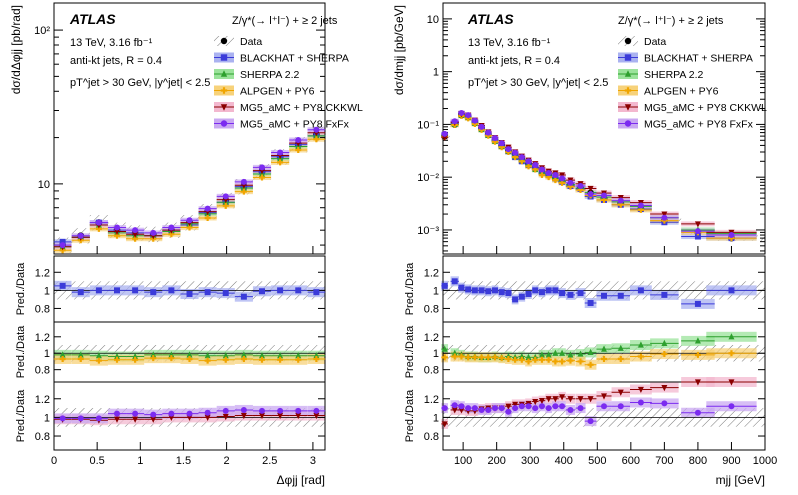  I want to click on left-legend-marker-sherpa, so click(224, 73).